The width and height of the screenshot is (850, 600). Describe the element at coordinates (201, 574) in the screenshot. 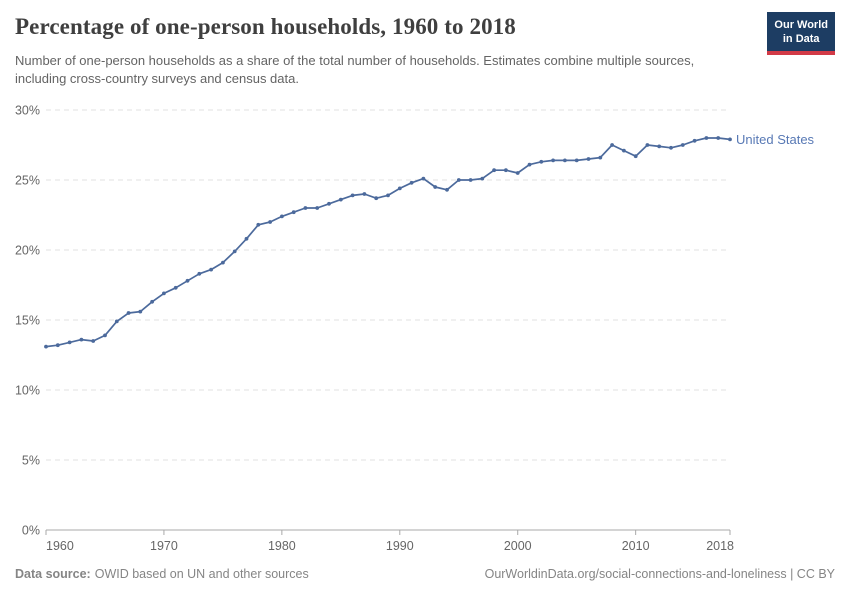

I see `data-source-text: OWID based on UN and other sources` at that location.